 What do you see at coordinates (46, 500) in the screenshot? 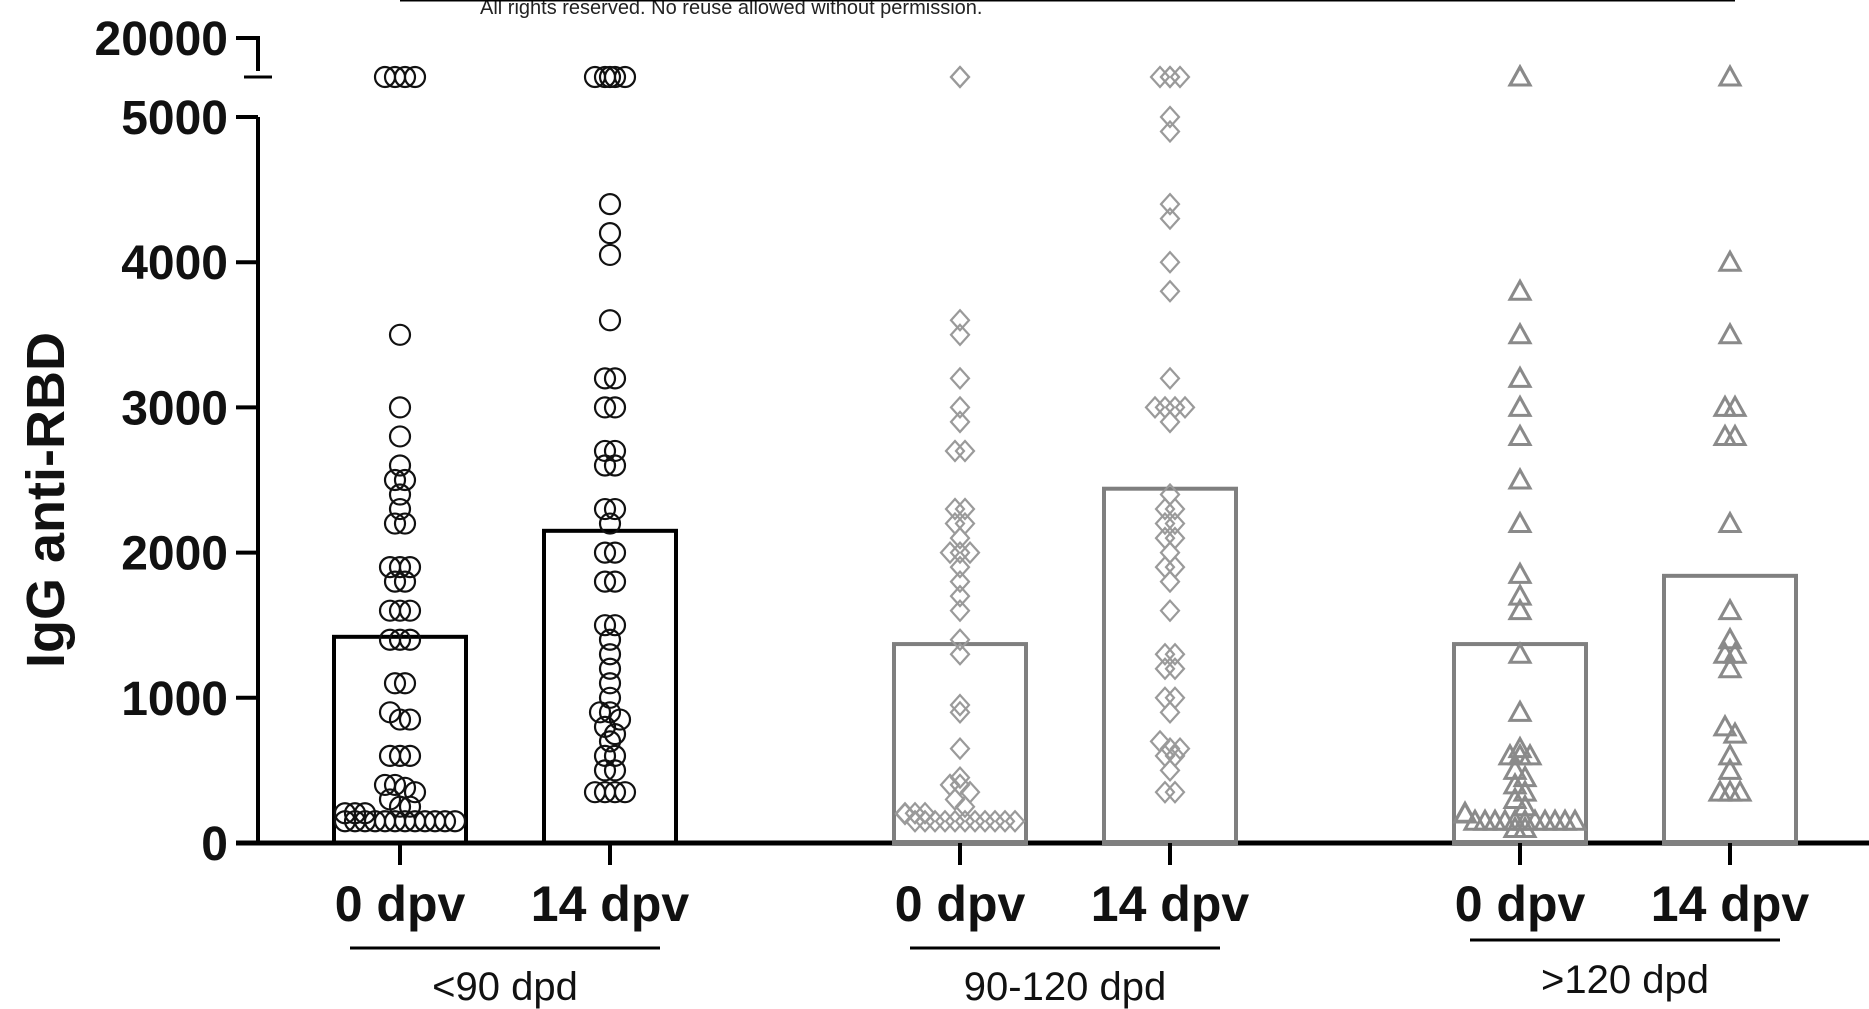
I see `y-axis-title: IgG anti-RBD` at bounding box center [46, 500].